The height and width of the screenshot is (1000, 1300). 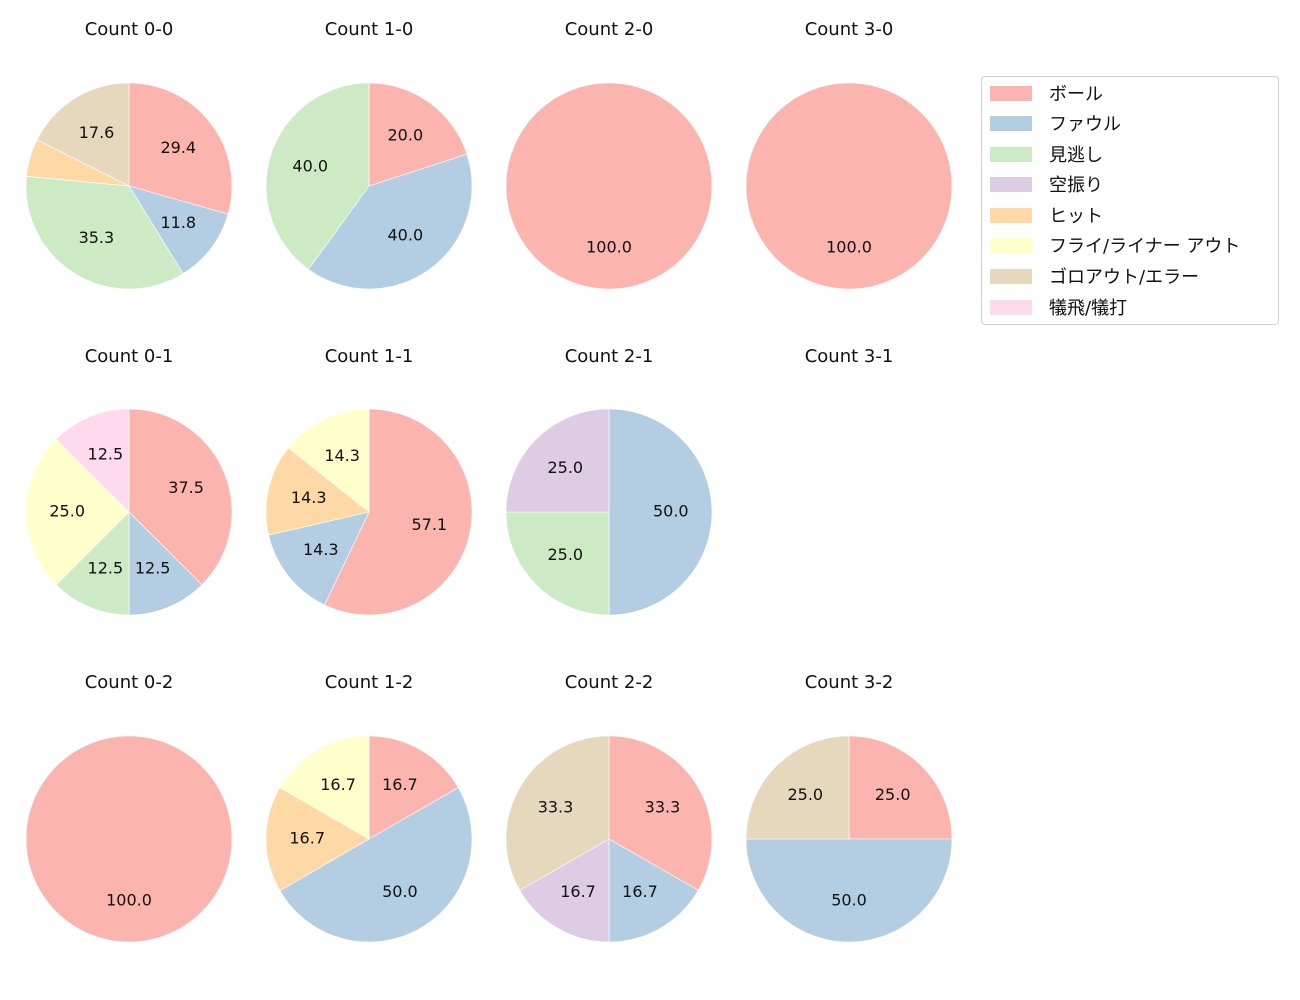 What do you see at coordinates (97, 132) in the screenshot?
I see `slice-label: 17.6` at bounding box center [97, 132].